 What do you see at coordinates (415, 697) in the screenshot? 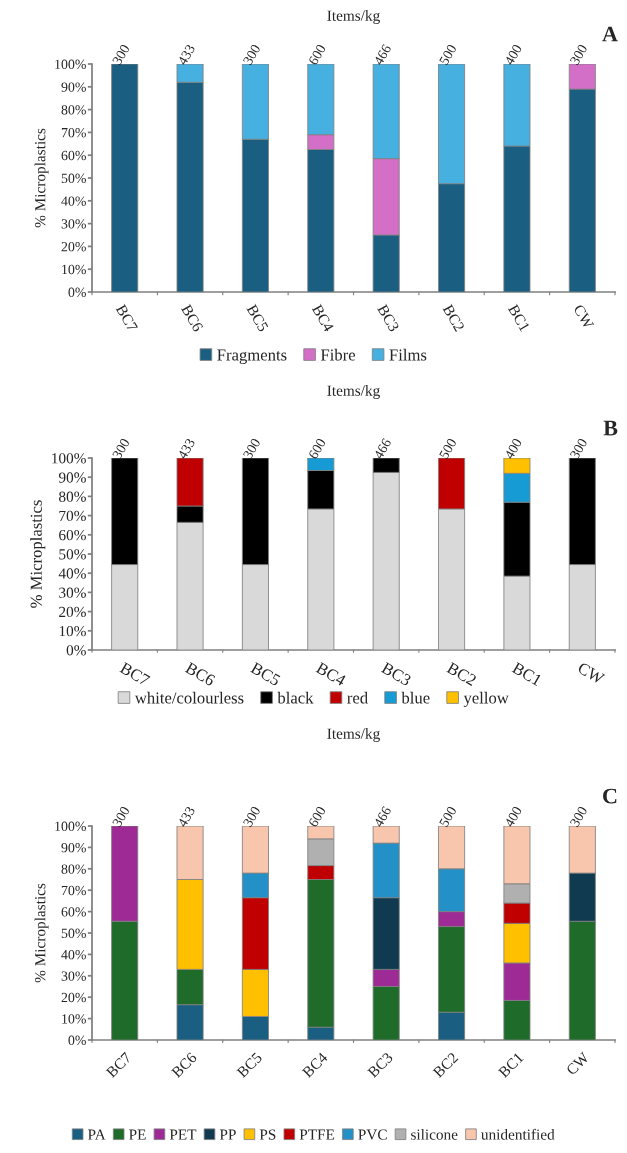
I see `legend-label: blue` at bounding box center [415, 697].